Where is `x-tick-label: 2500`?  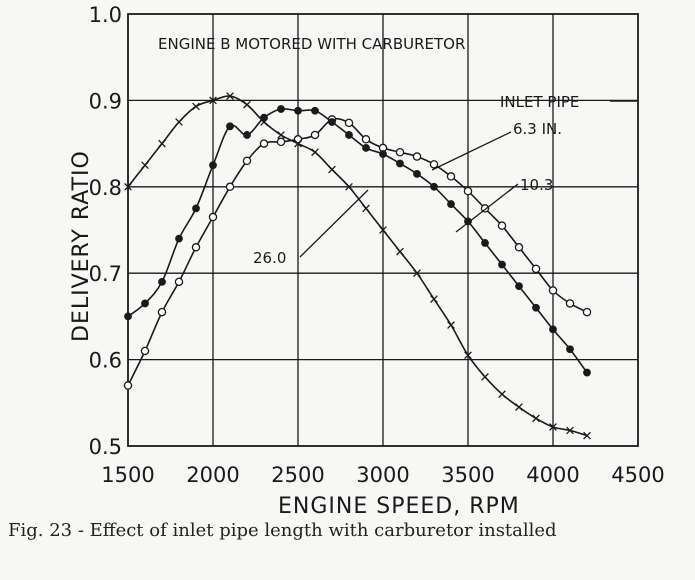
x-tick-label: 2500 is located at coordinates (297, 475).